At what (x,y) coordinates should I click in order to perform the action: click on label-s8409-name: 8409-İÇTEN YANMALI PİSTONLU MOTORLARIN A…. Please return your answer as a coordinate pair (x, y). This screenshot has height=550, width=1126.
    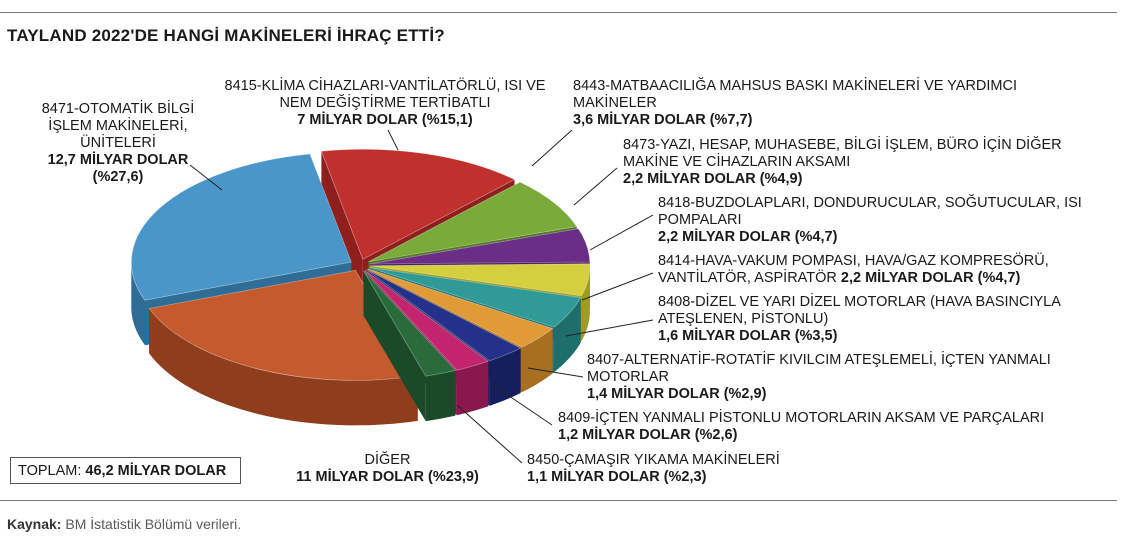
    Looking at the image, I should click on (801, 418).